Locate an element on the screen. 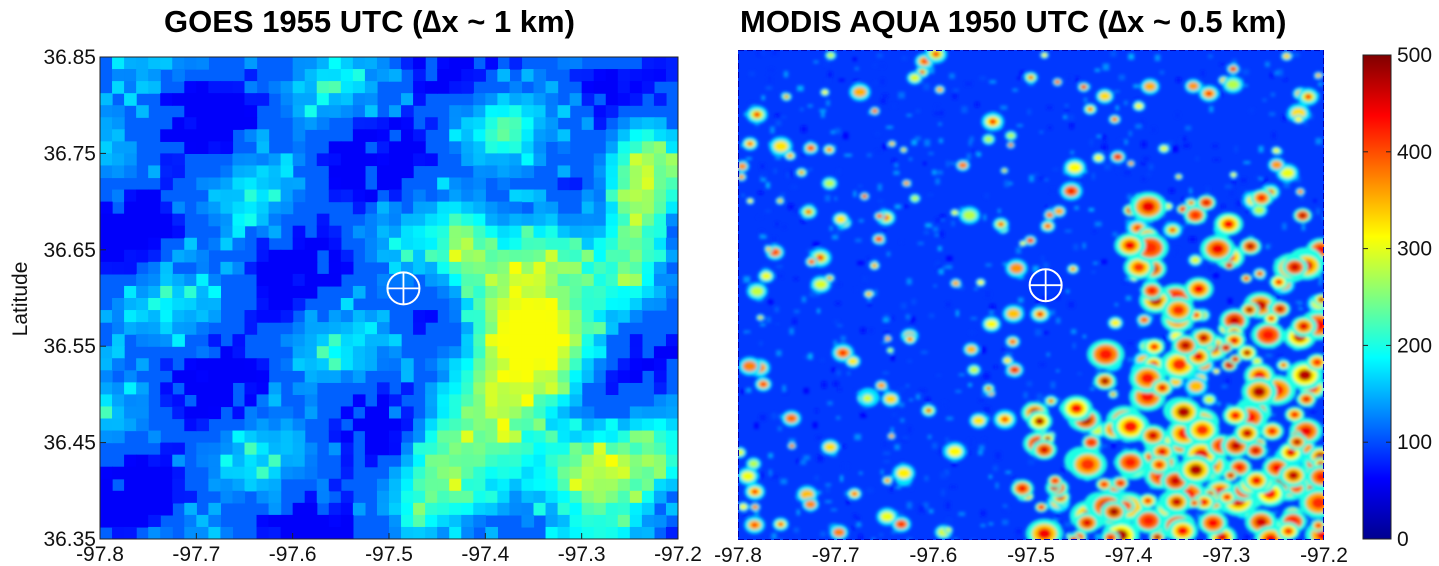 The image size is (1439, 566). colorbar-tick-label: 400 is located at coordinates (1414, 152).